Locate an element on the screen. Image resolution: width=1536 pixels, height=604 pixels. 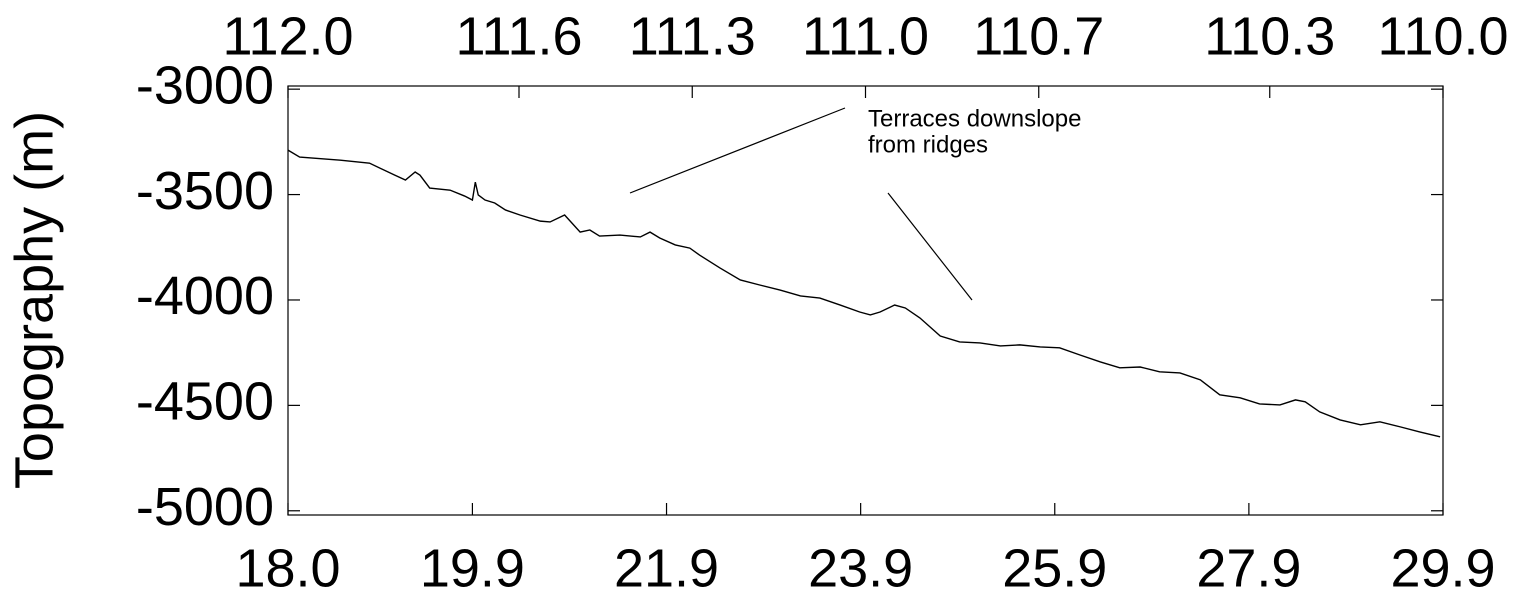
y-axis-label: Topography (m) is located at coordinates (34, 300).